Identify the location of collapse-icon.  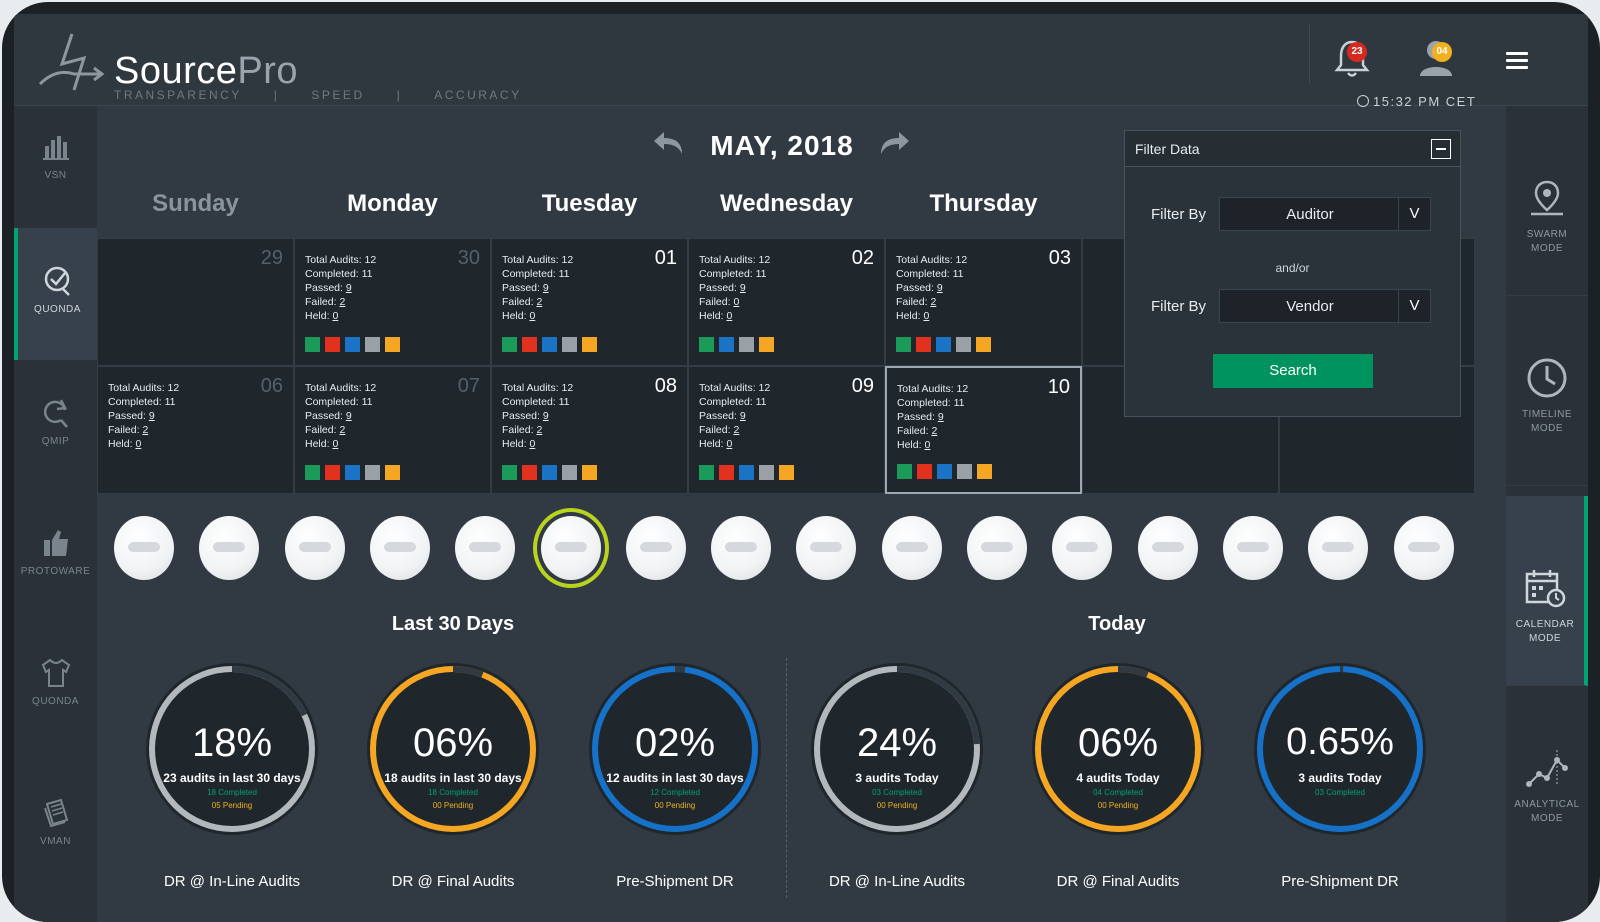
(1441, 149).